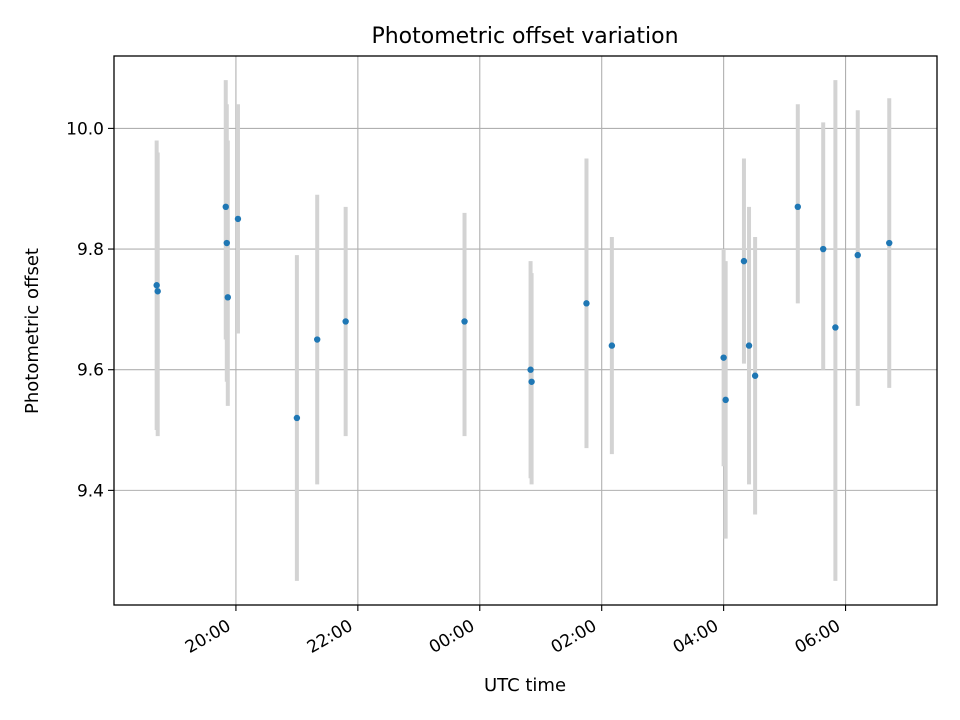 The height and width of the screenshot is (720, 960). What do you see at coordinates (524, 36) in the screenshot?
I see `chart-title: Photometric offset variation` at bounding box center [524, 36].